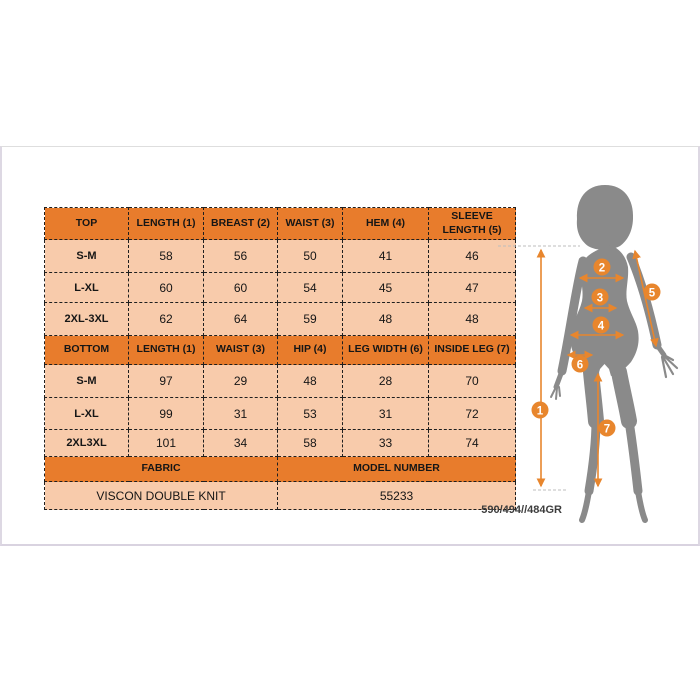 Image resolution: width=700 pixels, height=700 pixels. I want to click on marker-5-badge: 5, so click(652, 292).